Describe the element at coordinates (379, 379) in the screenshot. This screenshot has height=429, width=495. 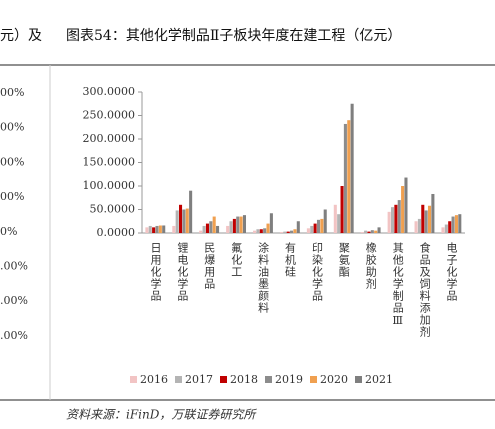
I see `legend-label: 2021` at that location.